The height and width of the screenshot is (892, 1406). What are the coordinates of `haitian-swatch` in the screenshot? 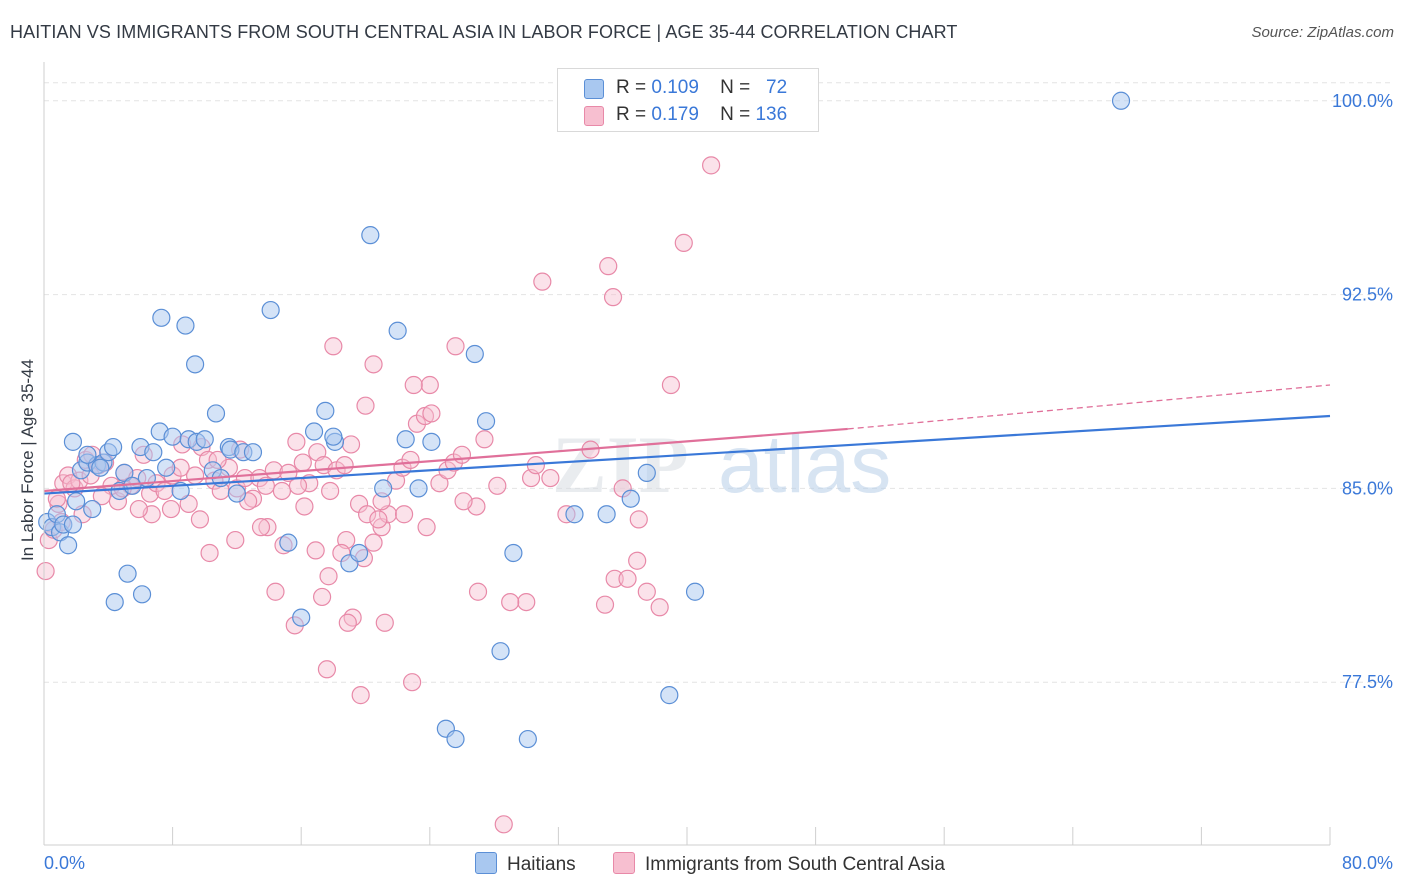 It's located at (594, 89).